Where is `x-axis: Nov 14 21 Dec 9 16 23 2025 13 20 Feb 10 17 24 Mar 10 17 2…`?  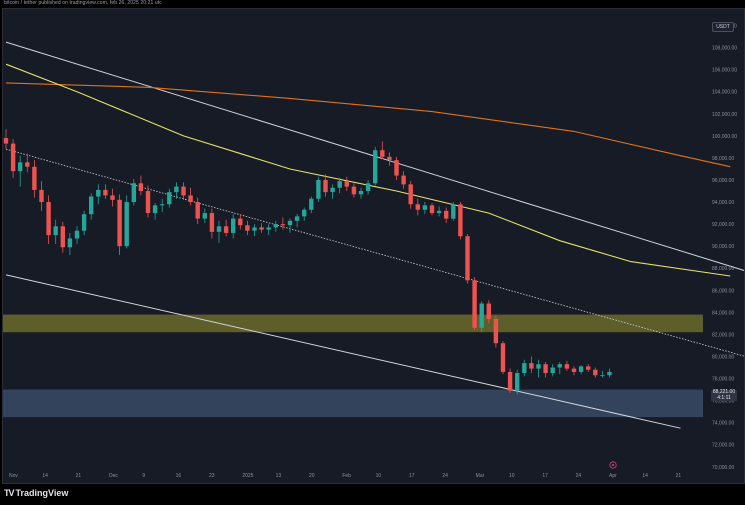
x-axis: Nov 14 21 Dec 9 16 23 2025 13 20 Feb 10 17 24 Mar 10 17 2… is located at coordinates (345, 476).